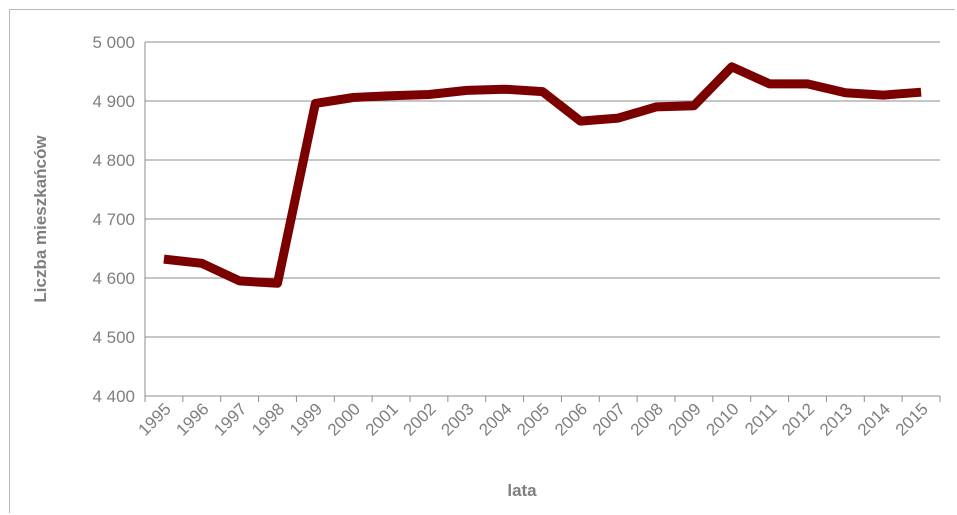  What do you see at coordinates (344, 419) in the screenshot?
I see `x-tick-label: 2000` at bounding box center [344, 419].